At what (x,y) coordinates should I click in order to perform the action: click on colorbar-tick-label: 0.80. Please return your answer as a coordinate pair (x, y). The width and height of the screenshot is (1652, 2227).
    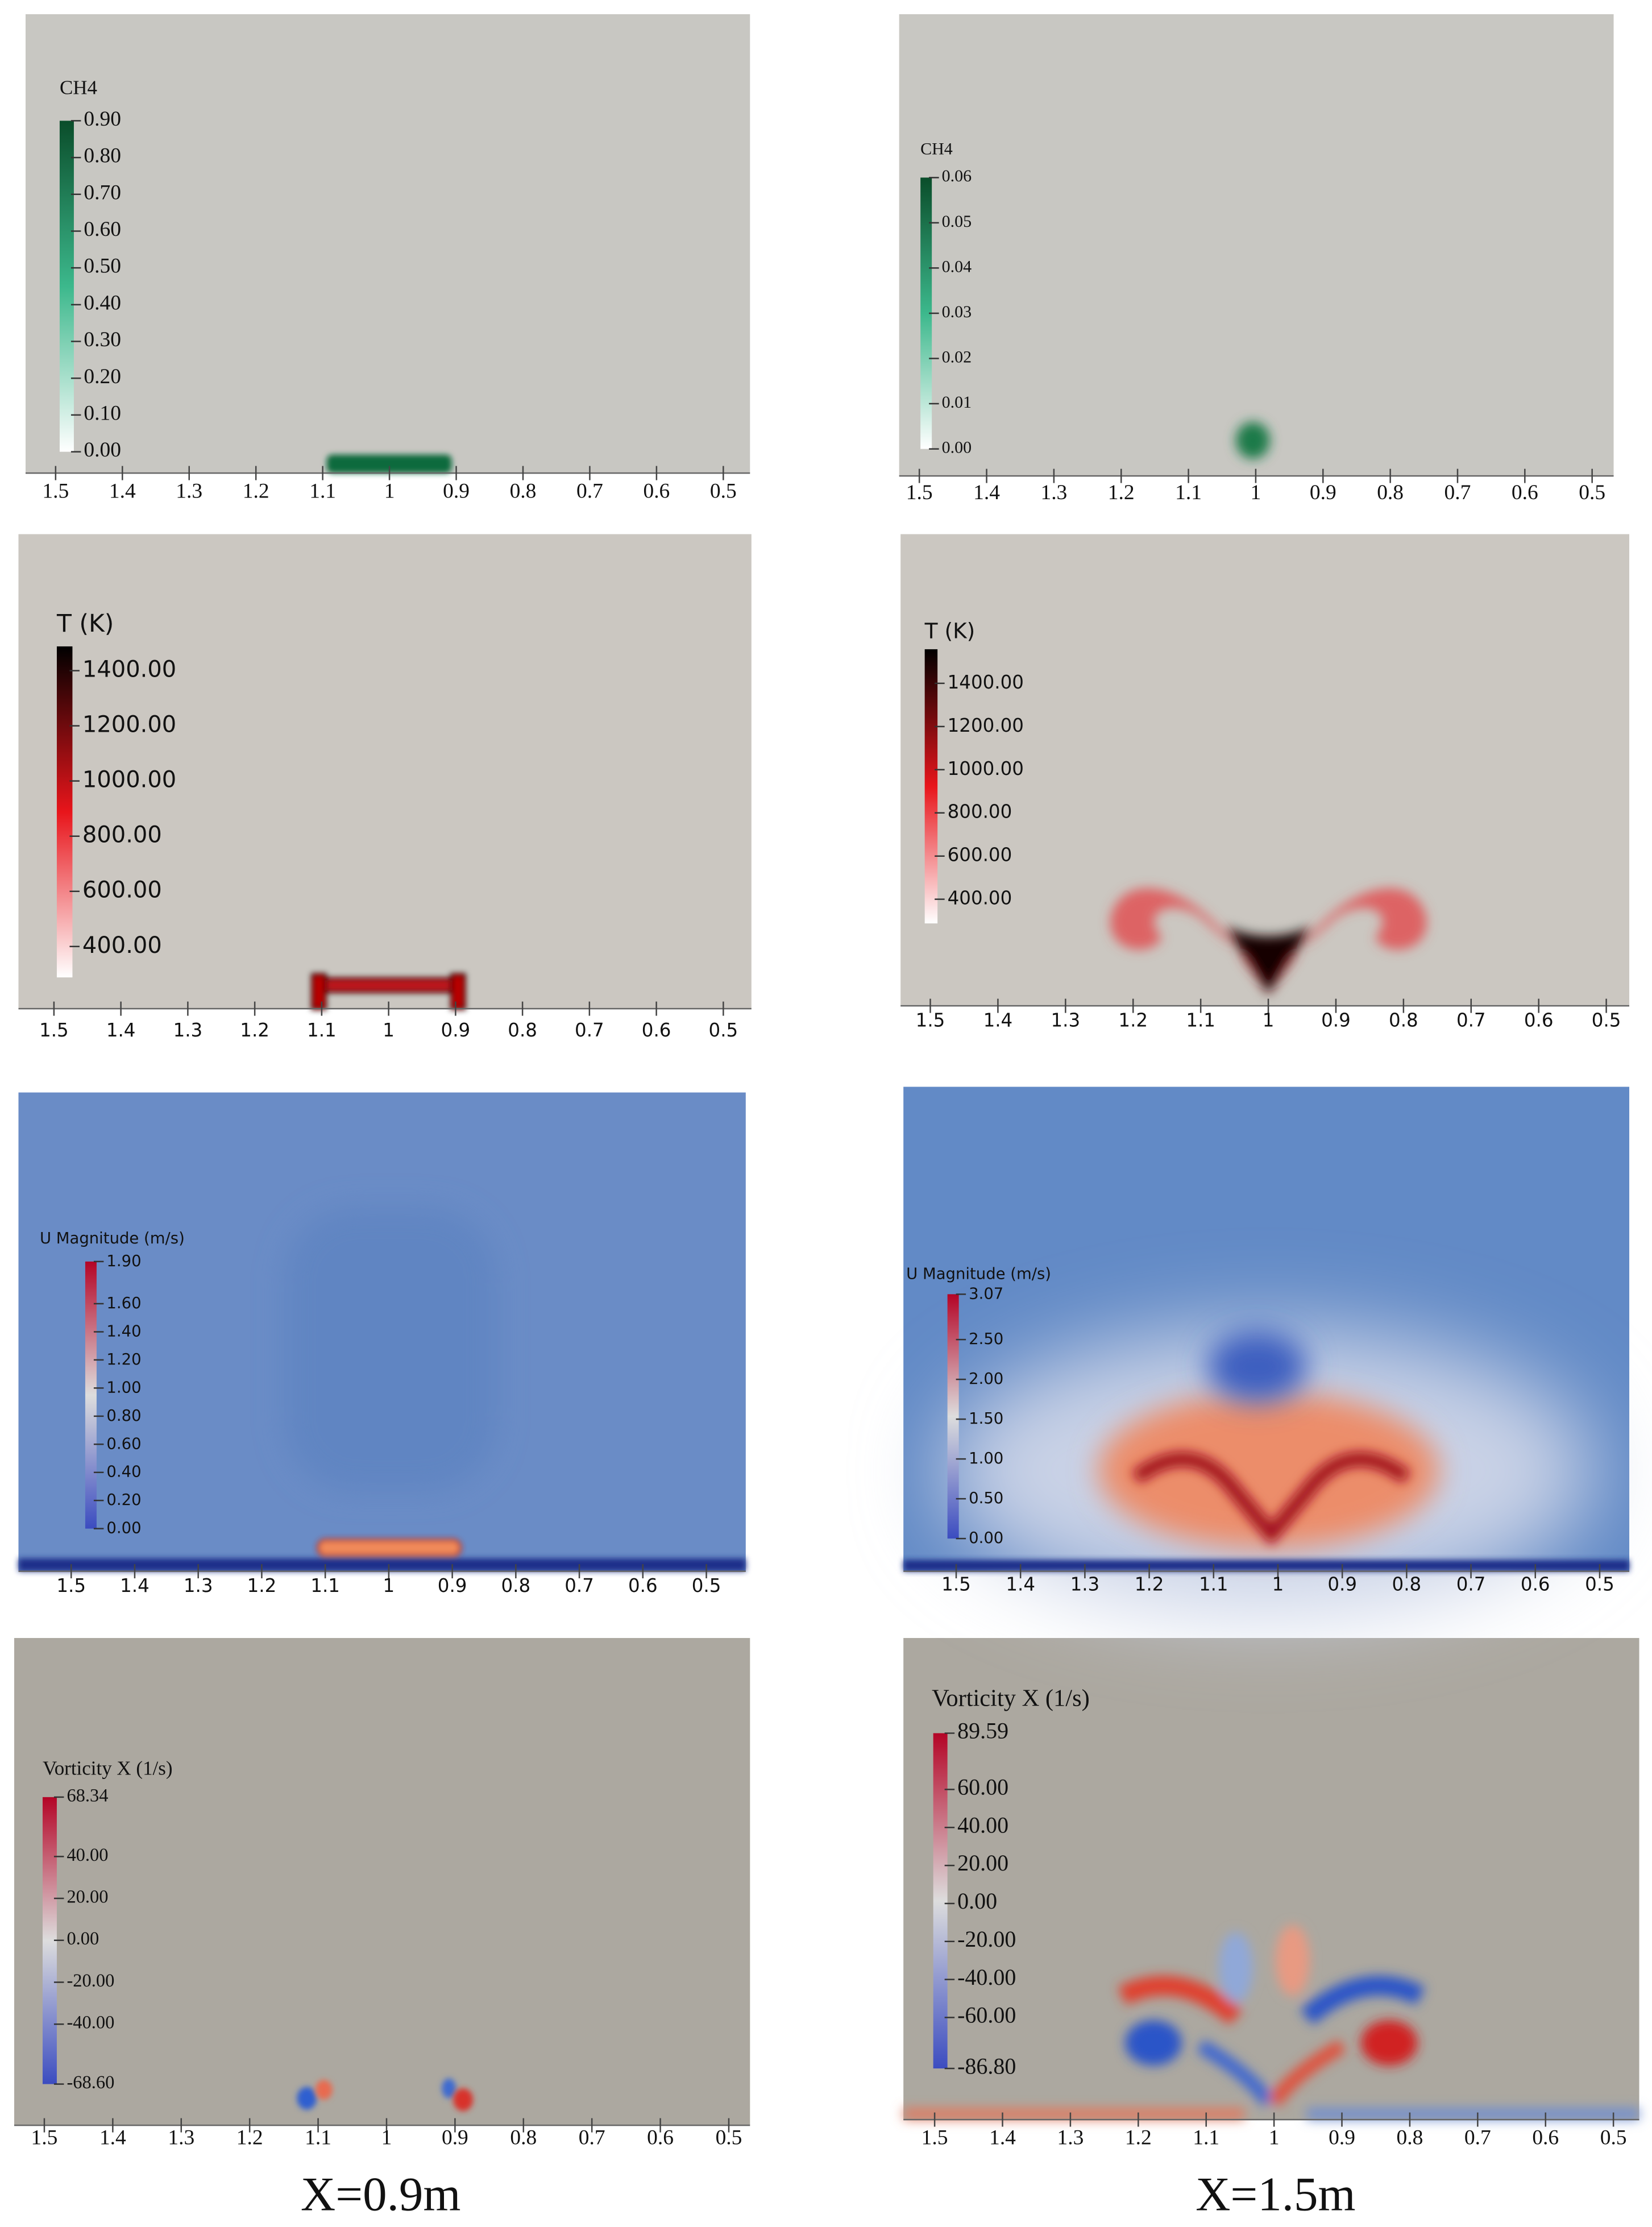
    Looking at the image, I should click on (123, 1416).